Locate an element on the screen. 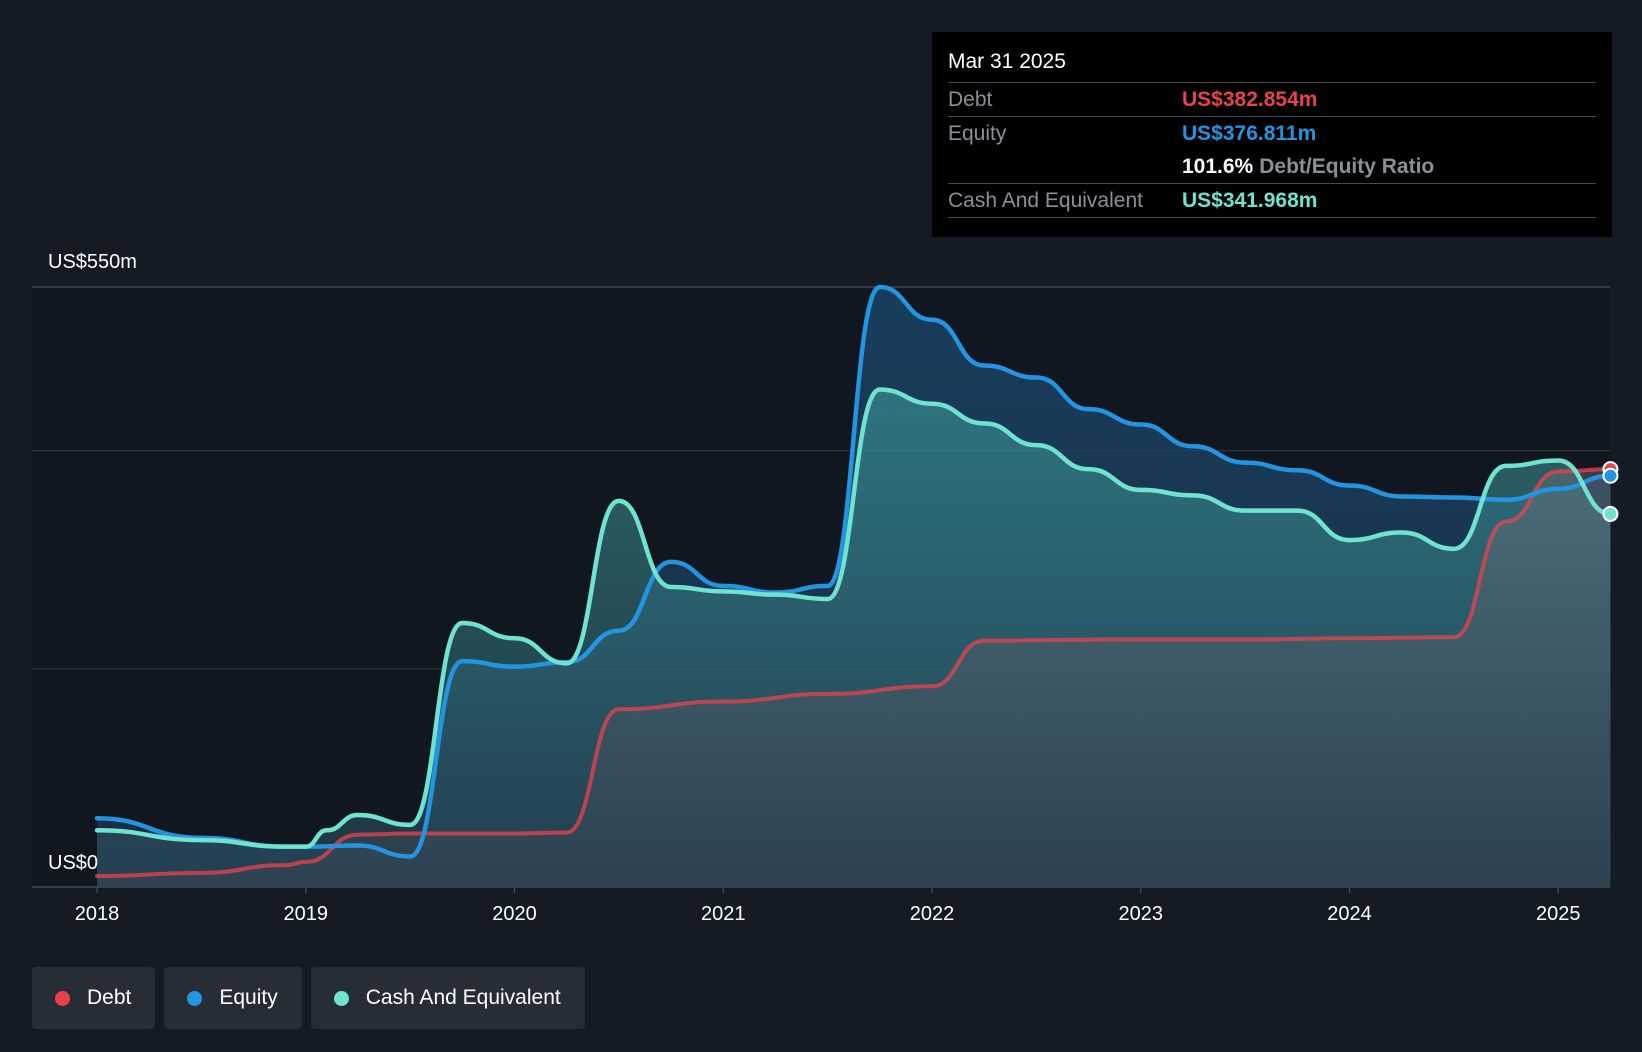 The height and width of the screenshot is (1052, 1642). tooltip-ratio-label: Debt/Equity Ratio is located at coordinates (1347, 166).